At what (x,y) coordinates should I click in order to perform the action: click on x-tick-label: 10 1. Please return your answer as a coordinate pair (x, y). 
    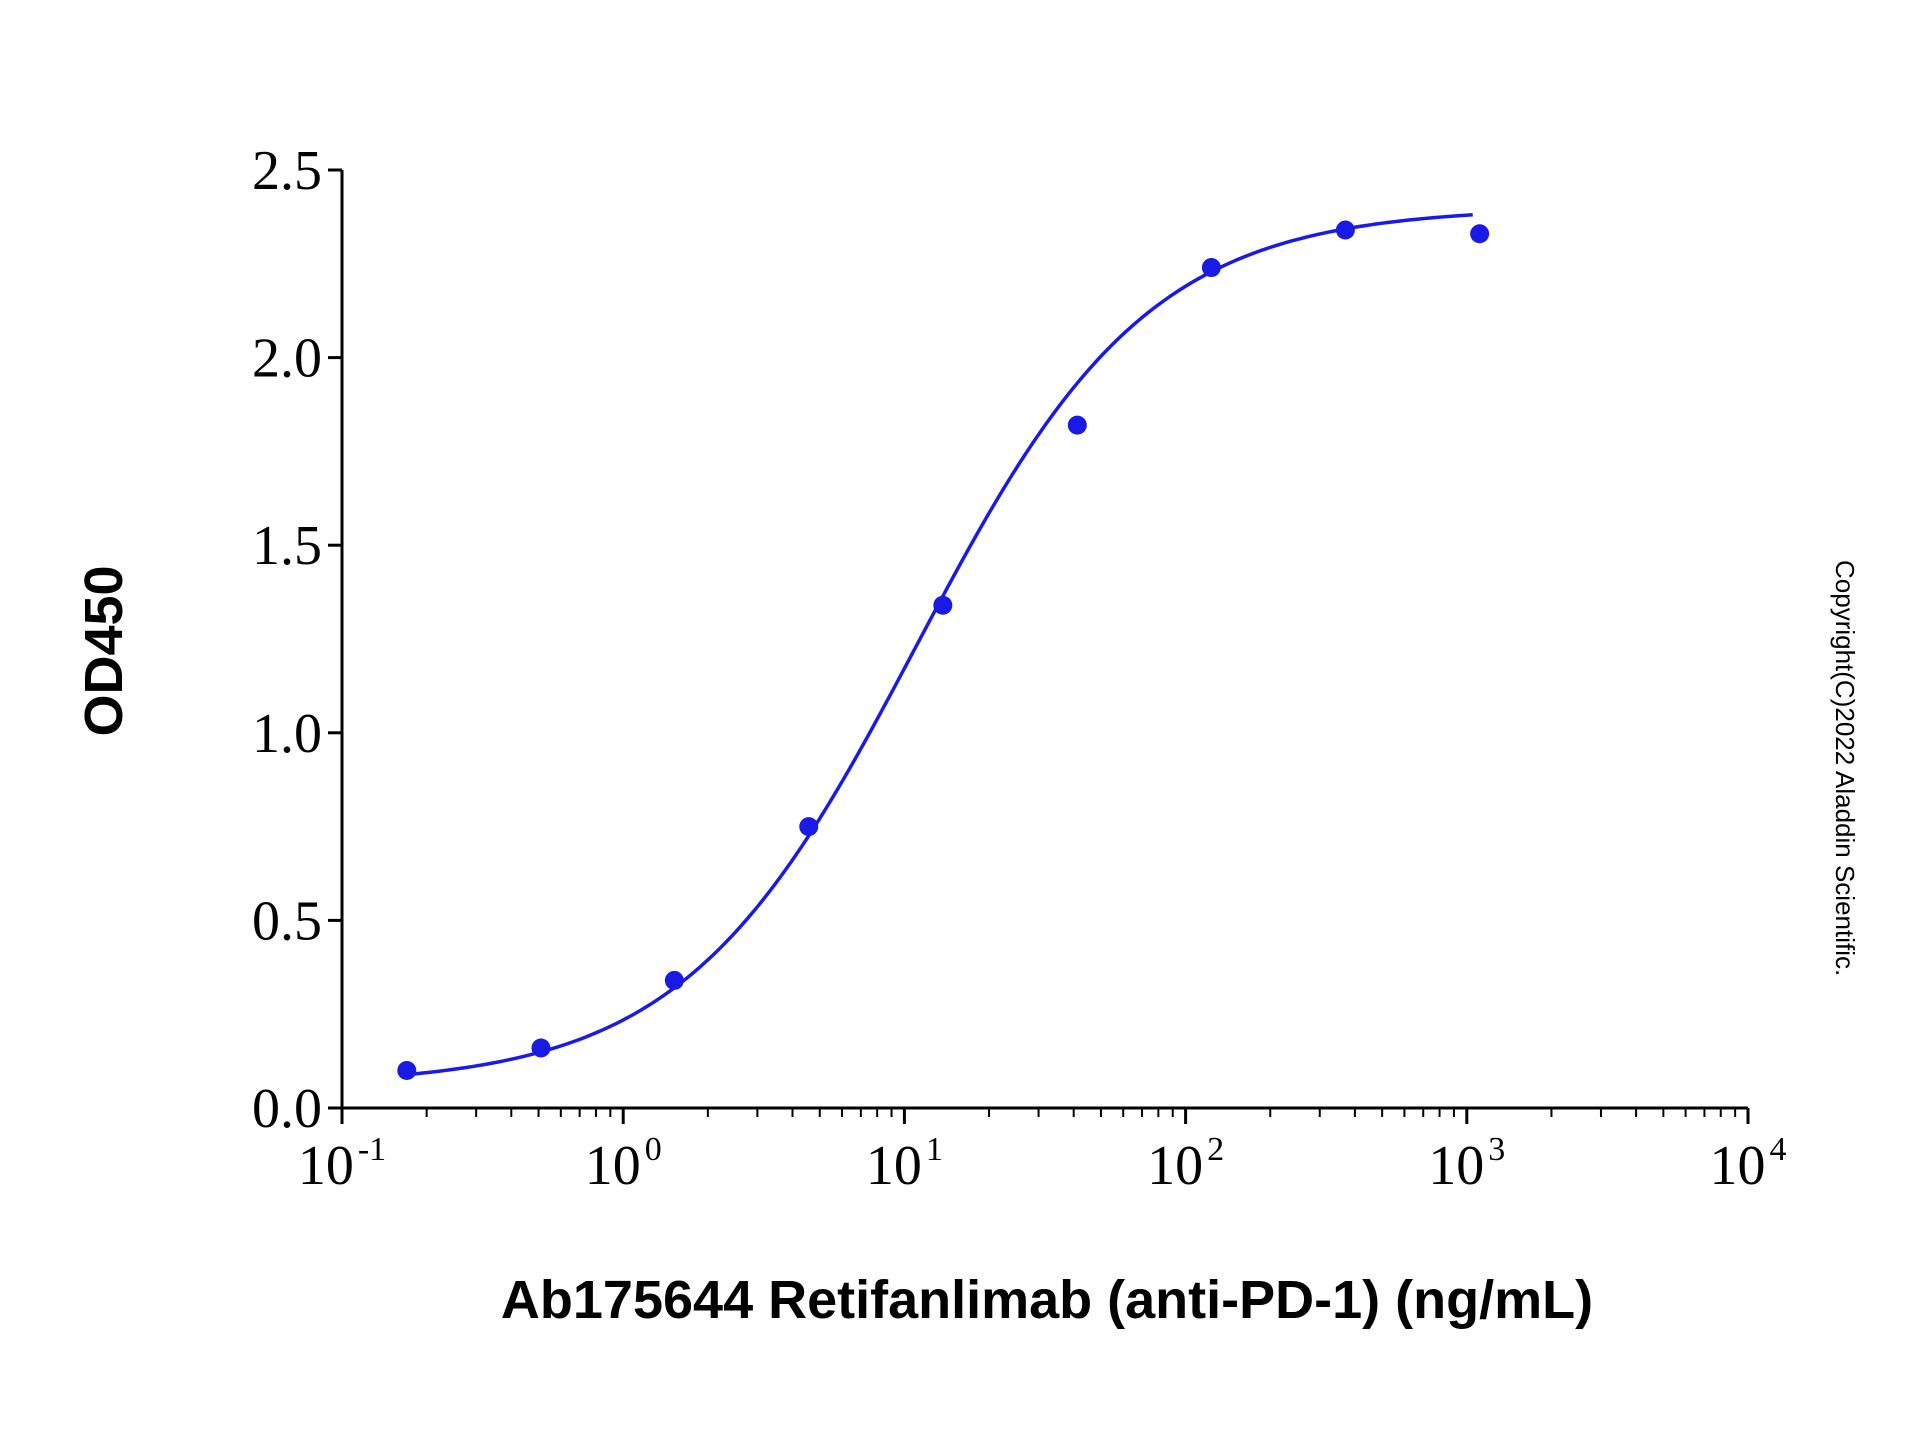
    Looking at the image, I should click on (904, 1164).